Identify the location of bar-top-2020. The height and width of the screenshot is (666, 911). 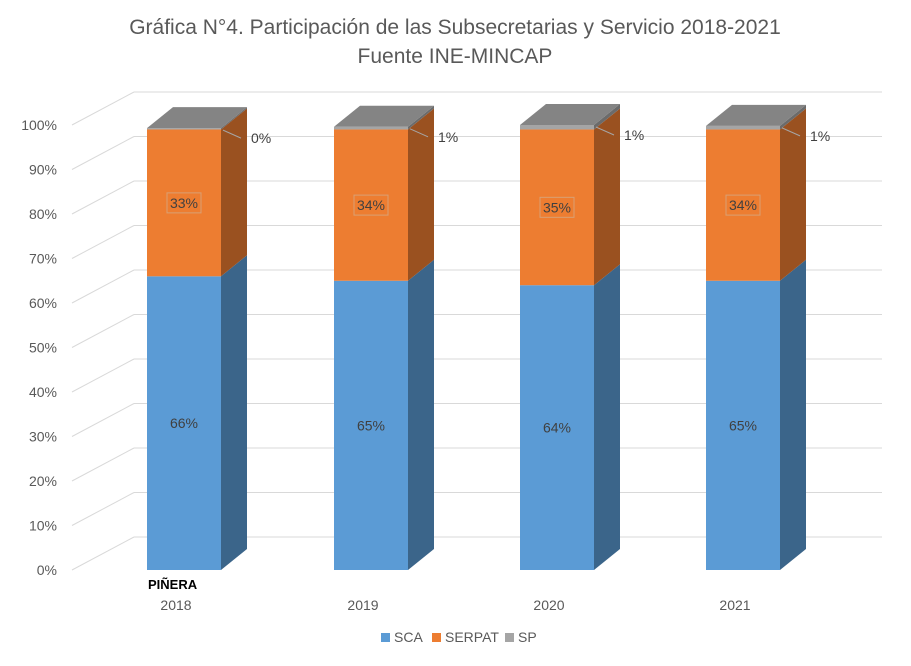
(570, 114).